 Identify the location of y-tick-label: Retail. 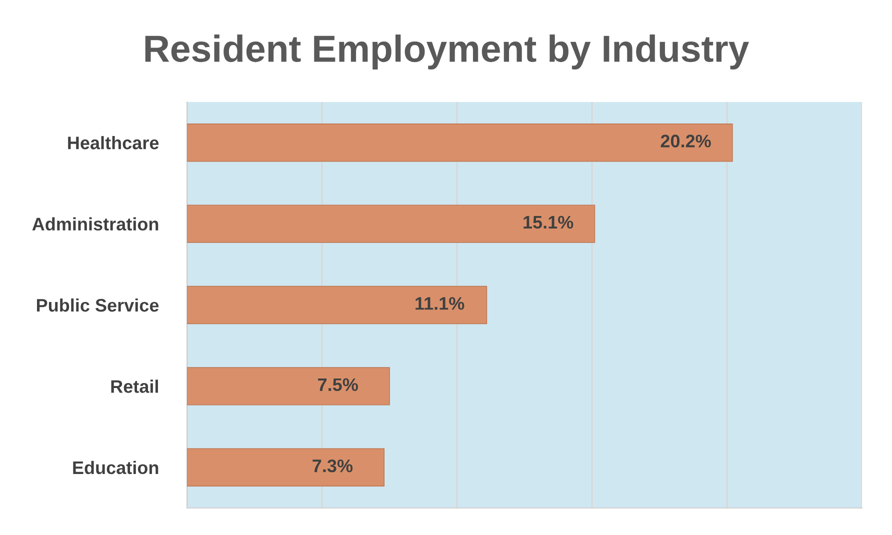
(134, 386).